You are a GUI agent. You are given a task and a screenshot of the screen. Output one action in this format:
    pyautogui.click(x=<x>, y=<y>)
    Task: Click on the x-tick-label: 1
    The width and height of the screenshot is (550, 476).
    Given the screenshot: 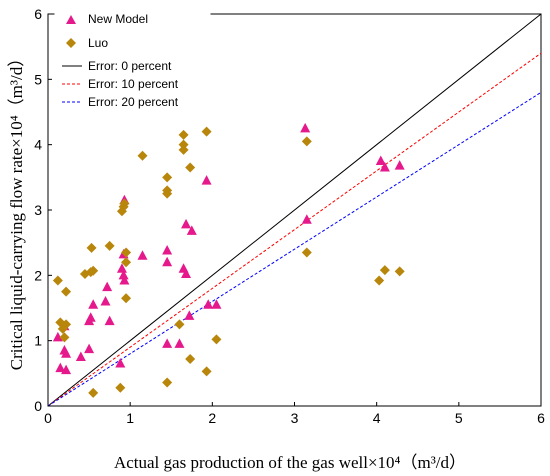 What is the action you would take?
    pyautogui.click(x=130, y=418)
    